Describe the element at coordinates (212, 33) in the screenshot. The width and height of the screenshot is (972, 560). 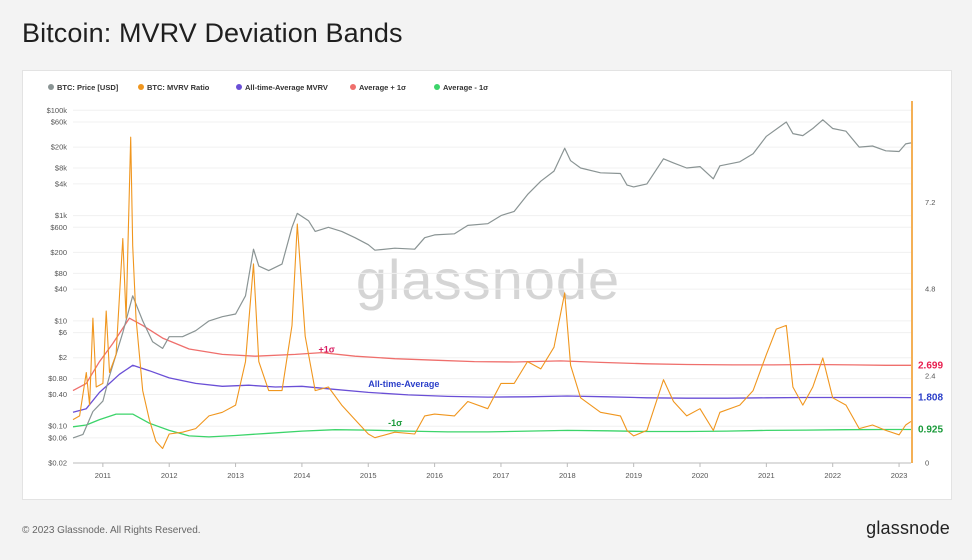
I see `page-title: Bitcoin: MVRV Deviation Bands` at that location.